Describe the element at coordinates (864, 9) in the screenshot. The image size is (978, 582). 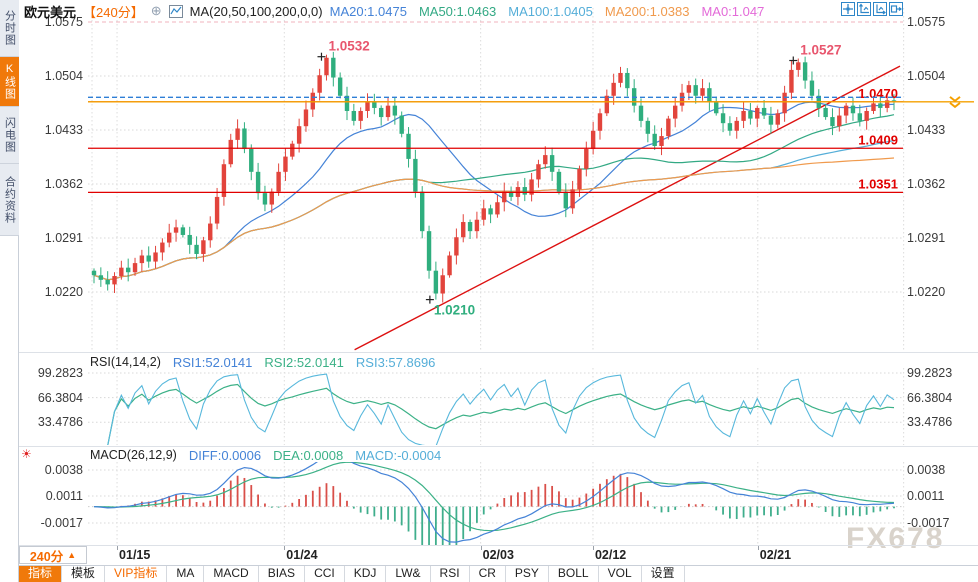
I see `scale-vertical-icon` at that location.